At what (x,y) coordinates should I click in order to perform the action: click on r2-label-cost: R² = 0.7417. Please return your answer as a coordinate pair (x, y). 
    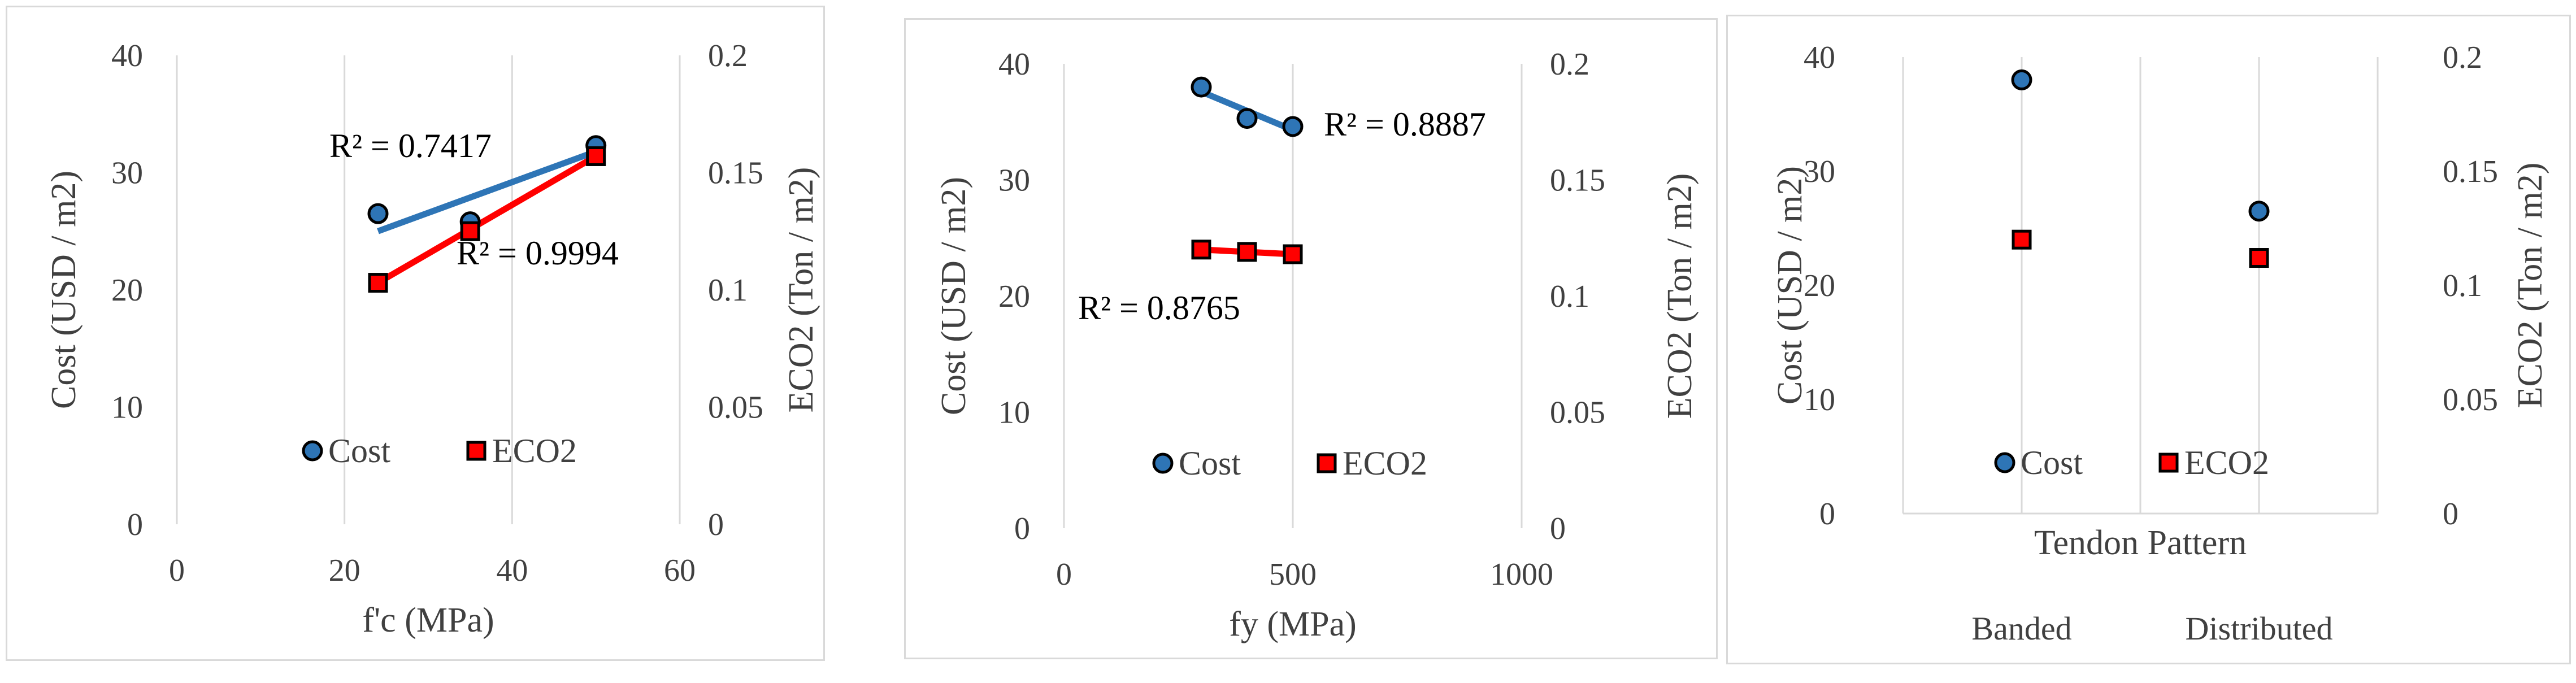
    Looking at the image, I should click on (410, 145).